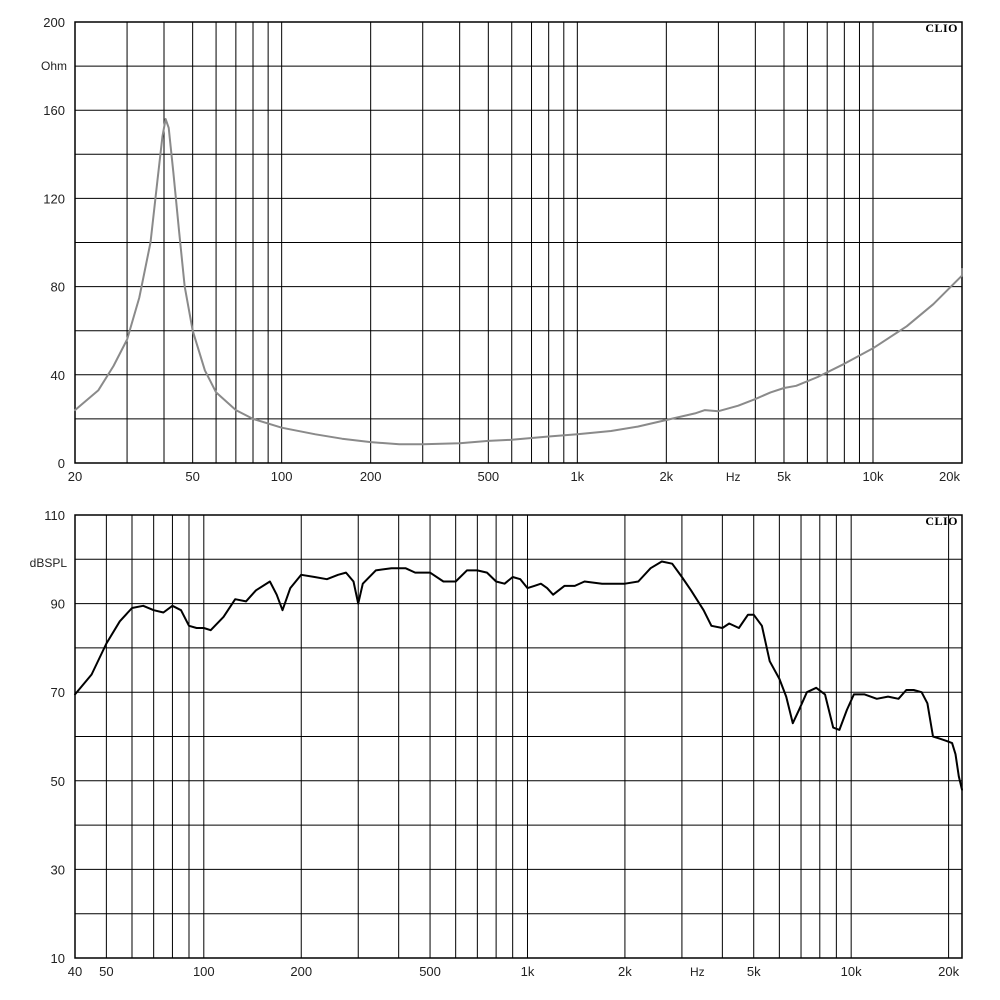 This screenshot has width=1000, height=1000. What do you see at coordinates (75, 476) in the screenshot?
I see `x-tick-label: 20` at bounding box center [75, 476].